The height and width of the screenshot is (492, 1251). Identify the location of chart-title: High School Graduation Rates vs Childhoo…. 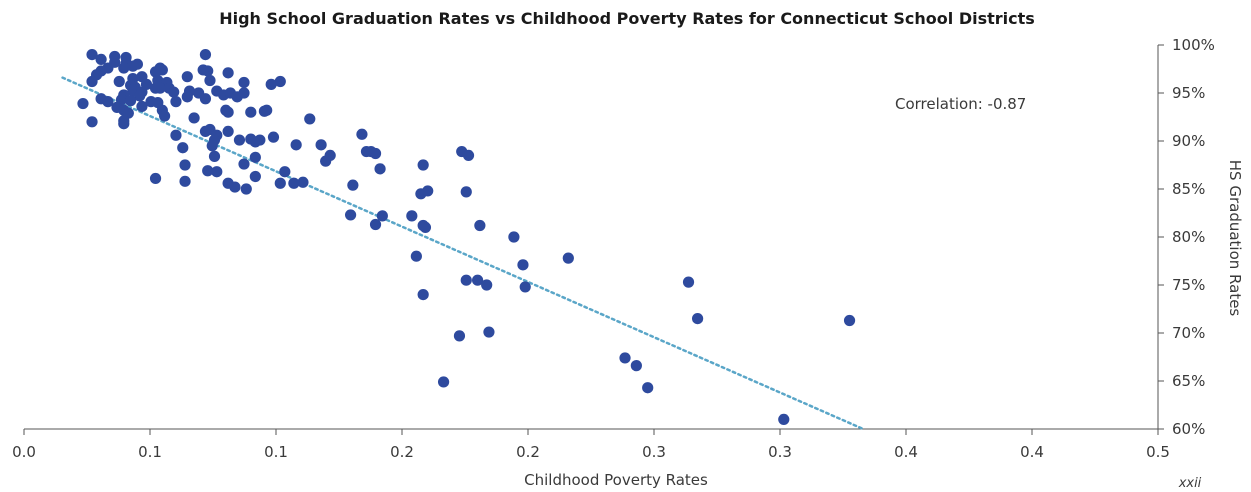
(627, 18).